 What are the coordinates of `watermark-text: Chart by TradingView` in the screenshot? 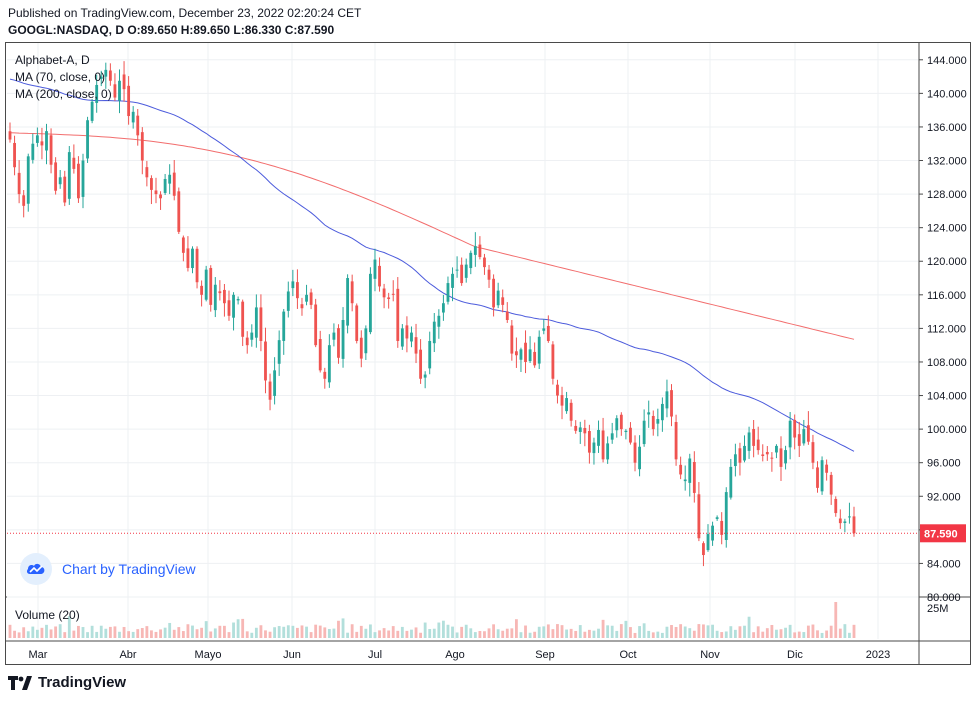 It's located at (129, 569).